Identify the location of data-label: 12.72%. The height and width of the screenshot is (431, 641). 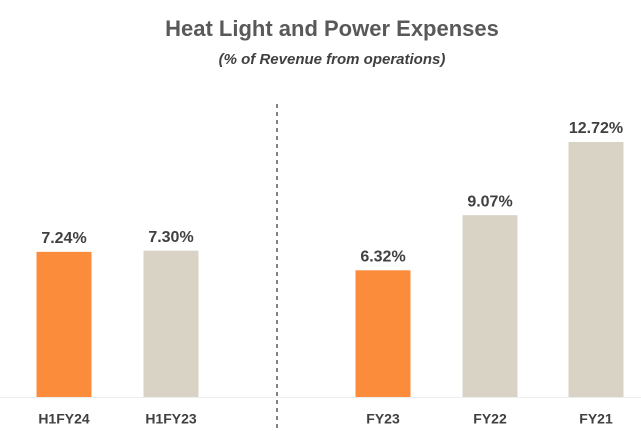
(596, 128).